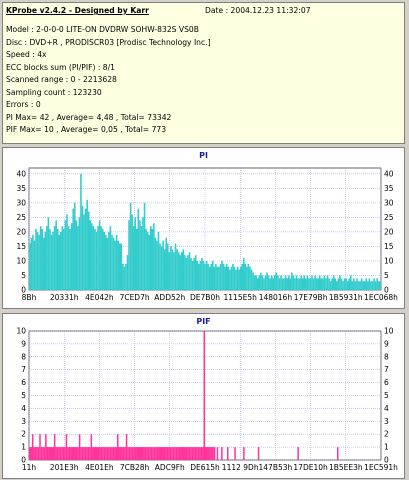 This screenshot has height=480, width=409. Describe the element at coordinates (23, 104) in the screenshot. I see `errors-count: Errors : 0` at that location.